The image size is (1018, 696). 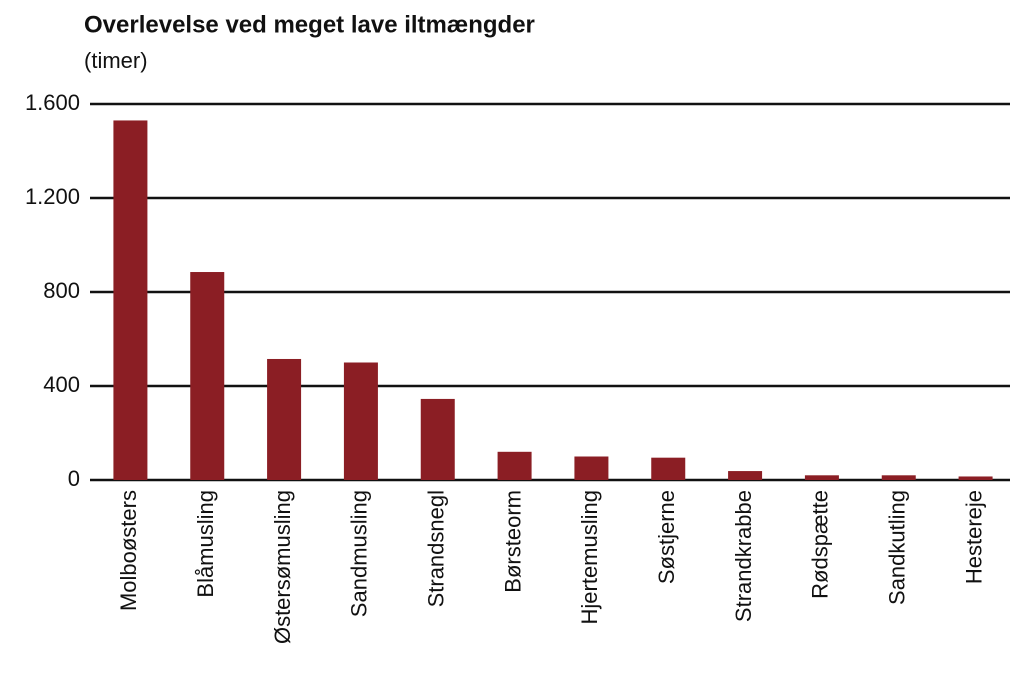 What do you see at coordinates (666, 537) in the screenshot?
I see `x-tick-label: Søstjerne` at bounding box center [666, 537].